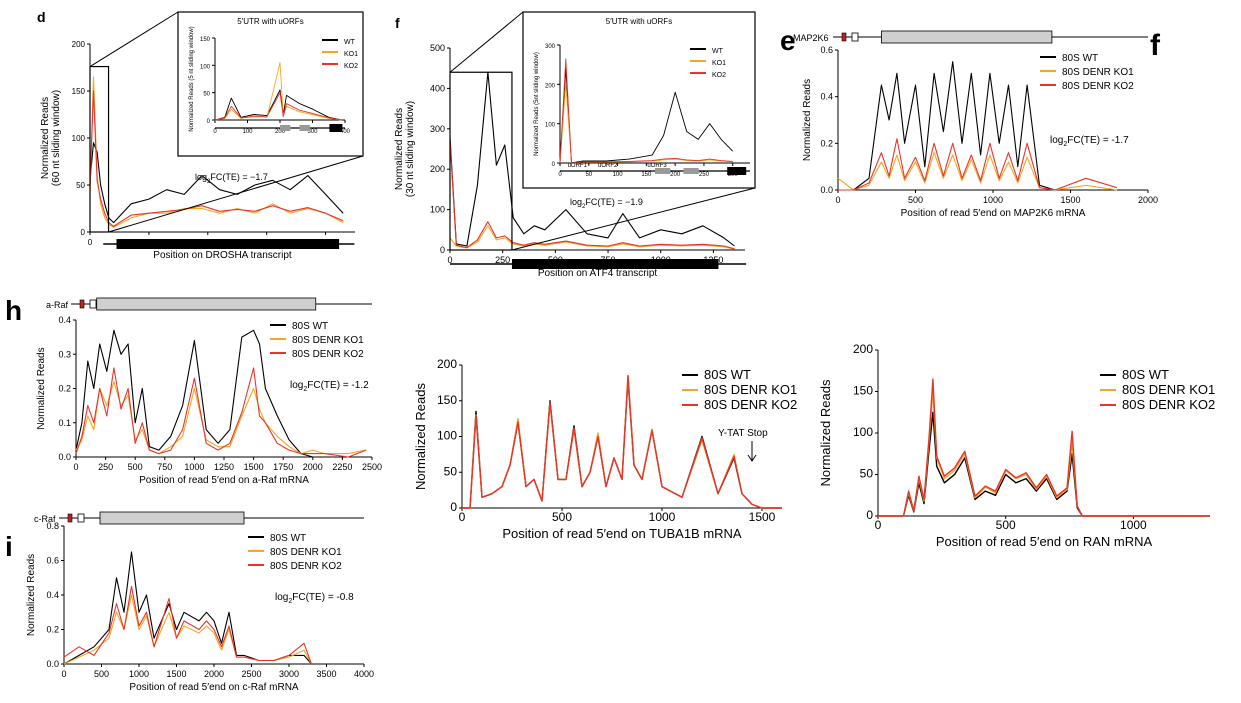 This screenshot has width=1241, height=703. What do you see at coordinates (228, 244) in the screenshot?
I see `cds-block` at bounding box center [228, 244].